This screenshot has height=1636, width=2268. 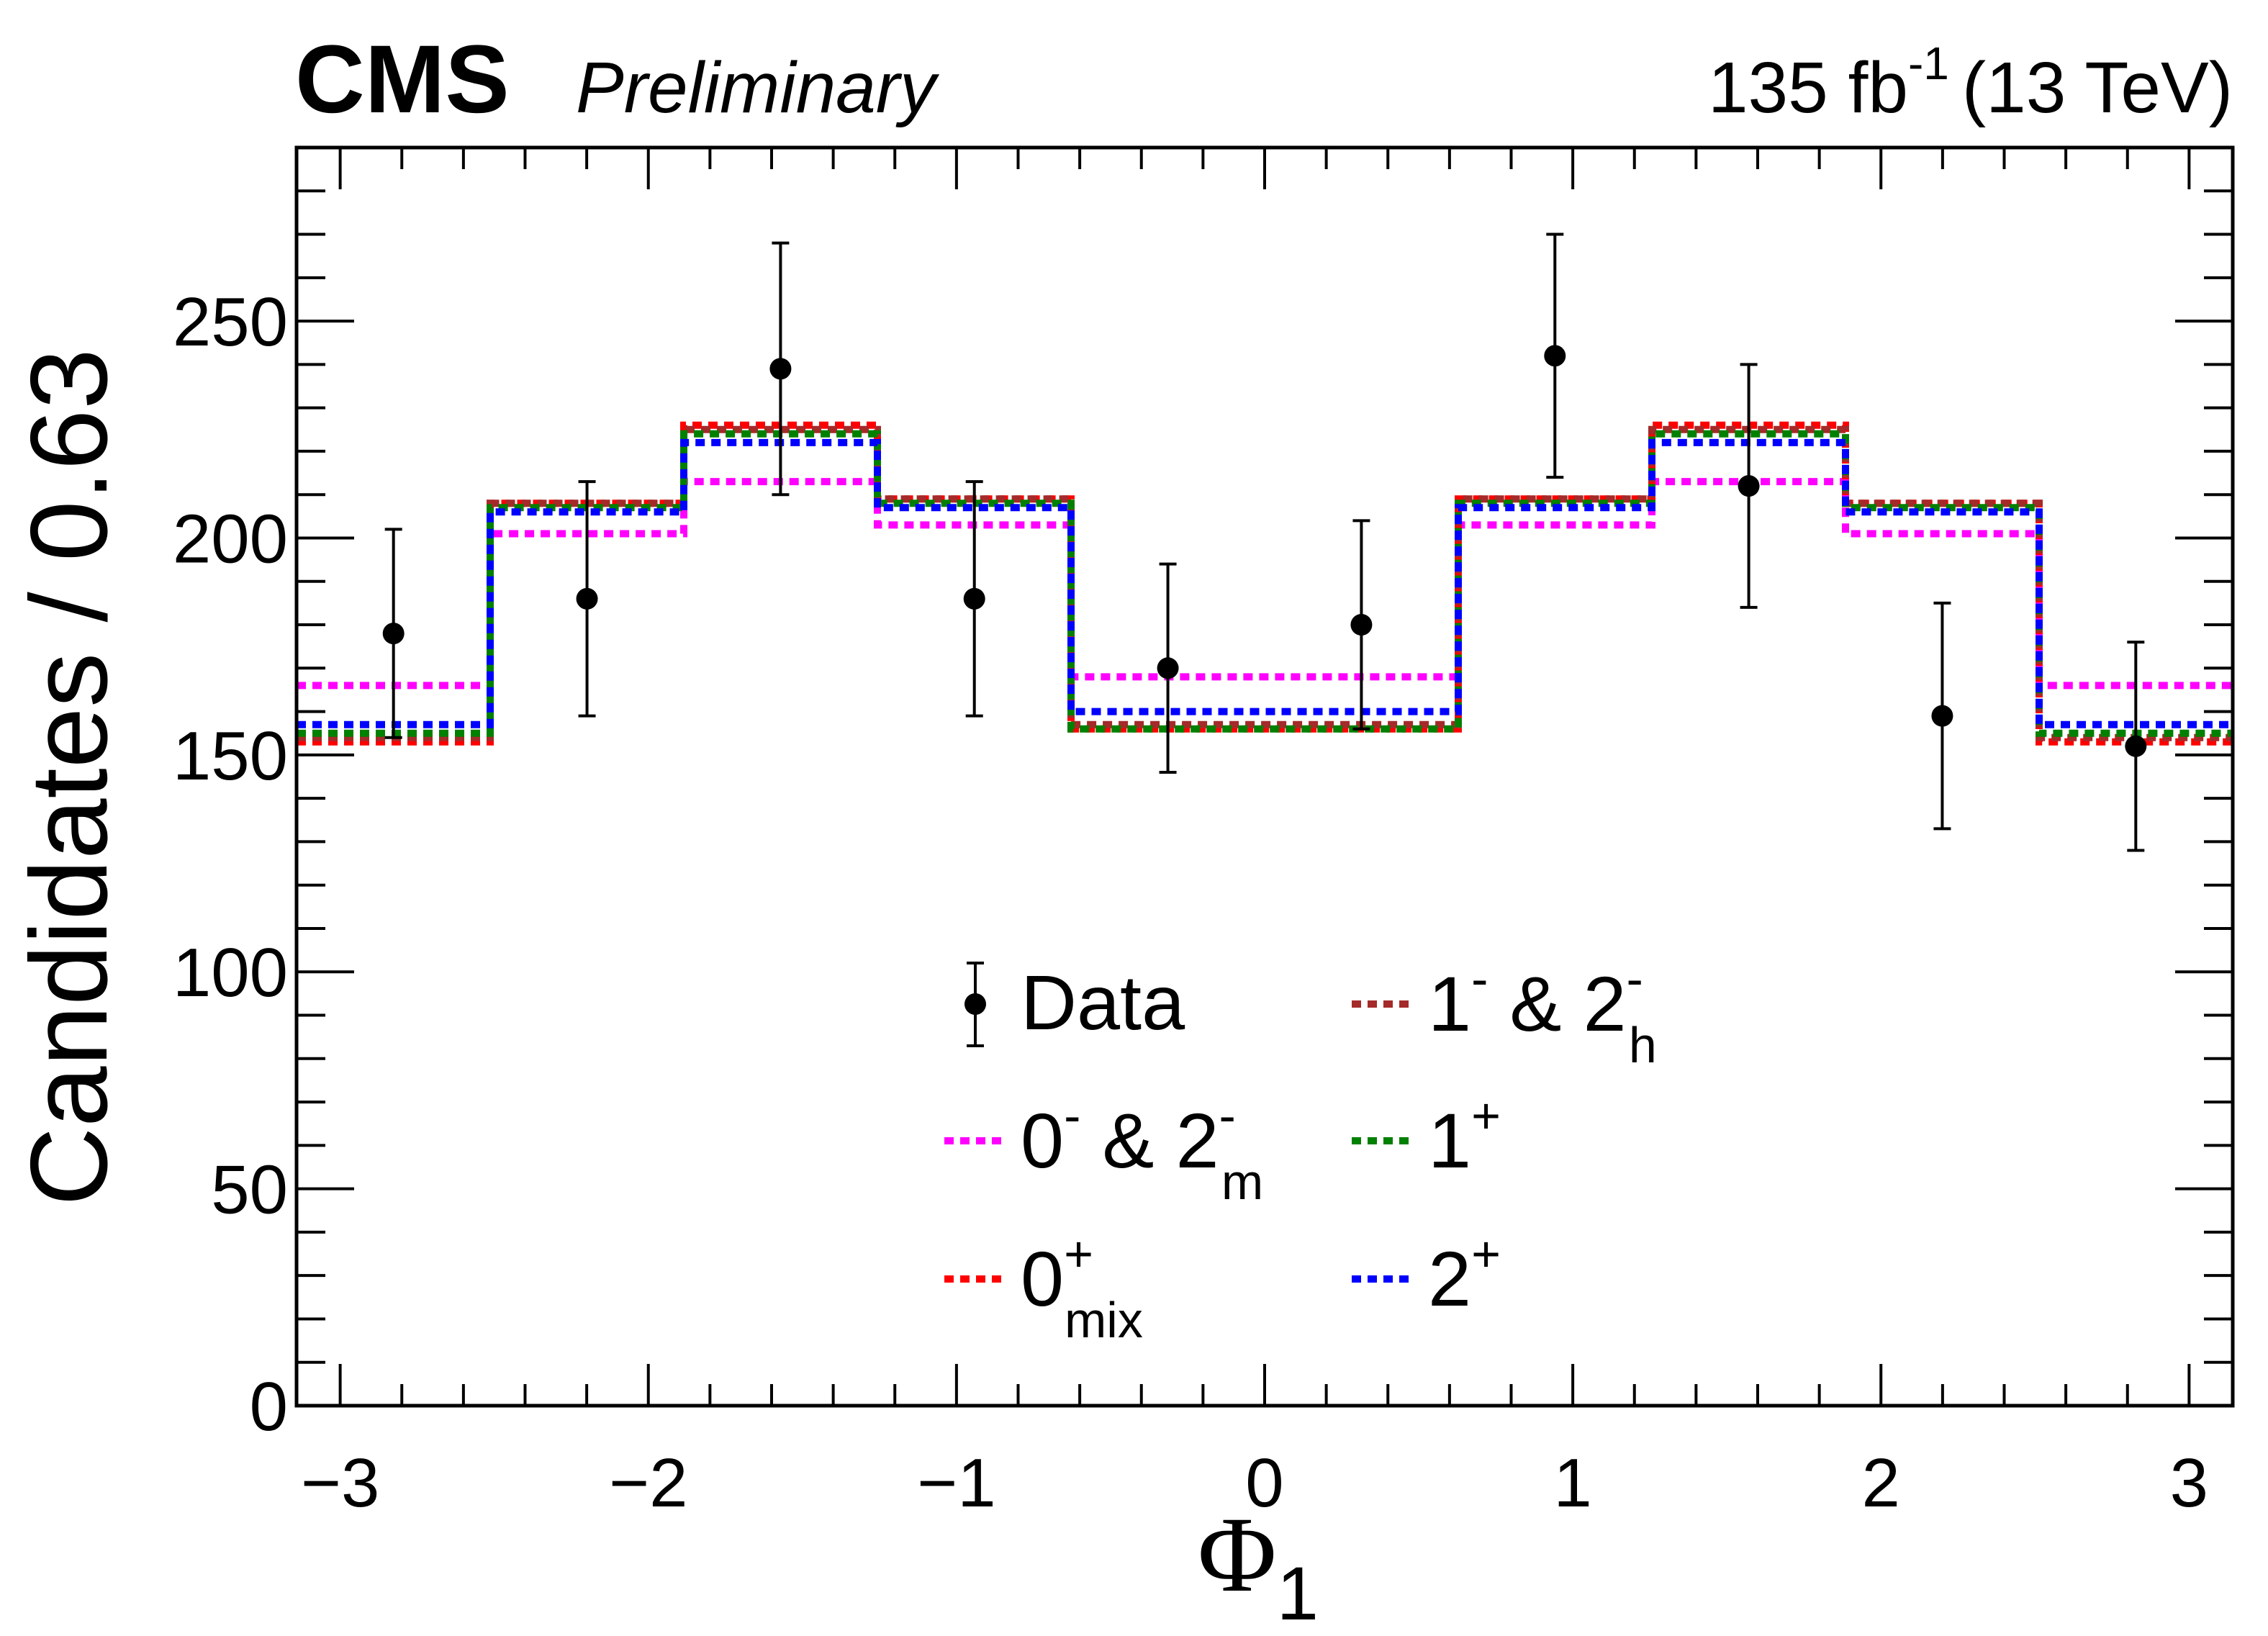 What do you see at coordinates (956, 1483) in the screenshot?
I see `x-tick-label: −1` at bounding box center [956, 1483].